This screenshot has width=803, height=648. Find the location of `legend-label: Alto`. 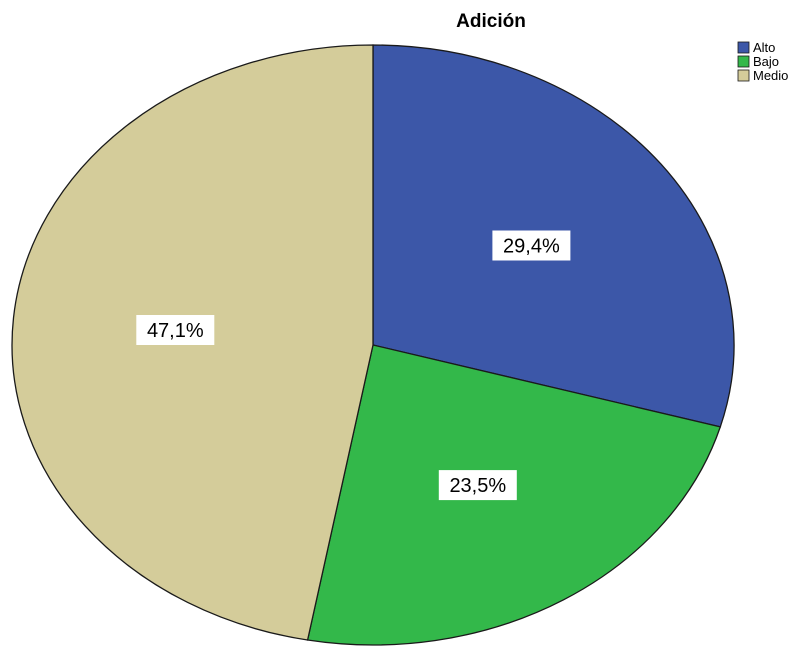

legend-label: Alto is located at coordinates (764, 47).